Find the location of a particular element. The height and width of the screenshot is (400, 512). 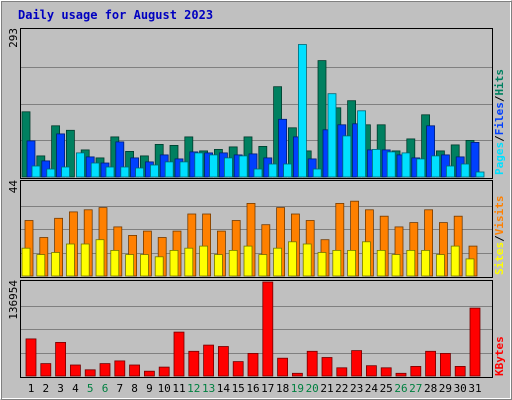

day-label-30: 30 is located at coordinates (460, 388).